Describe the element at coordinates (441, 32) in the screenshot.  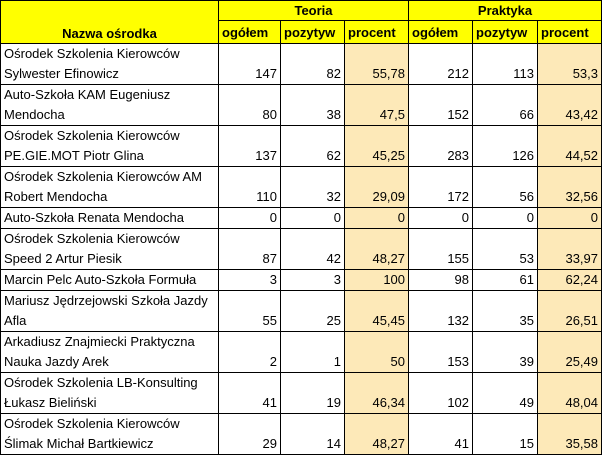
I see `header-practice-total: ogółem` at that location.